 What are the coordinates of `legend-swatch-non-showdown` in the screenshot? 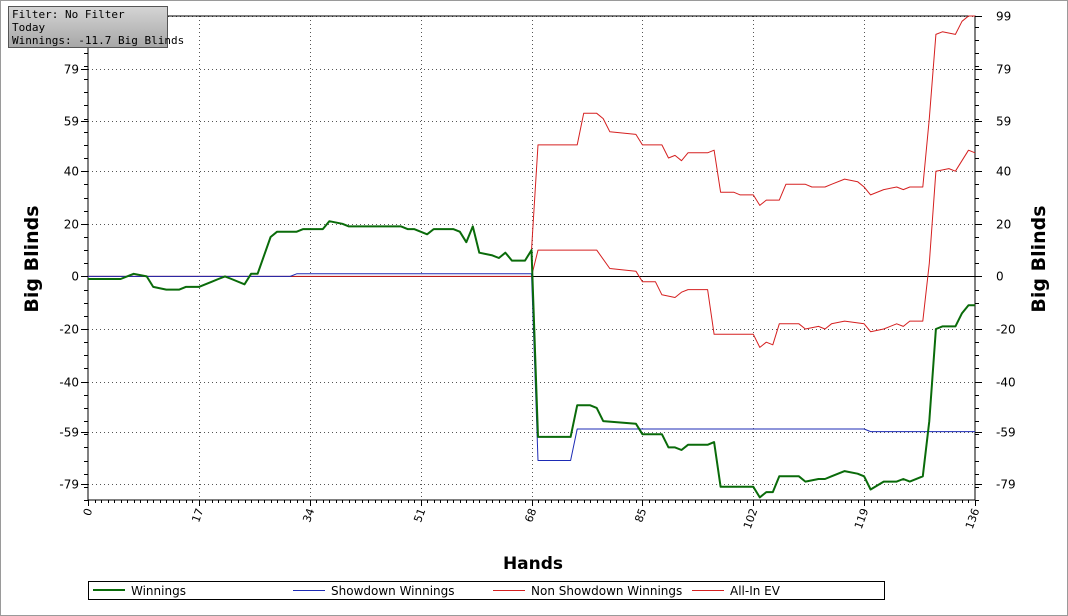 It's located at (509, 590).